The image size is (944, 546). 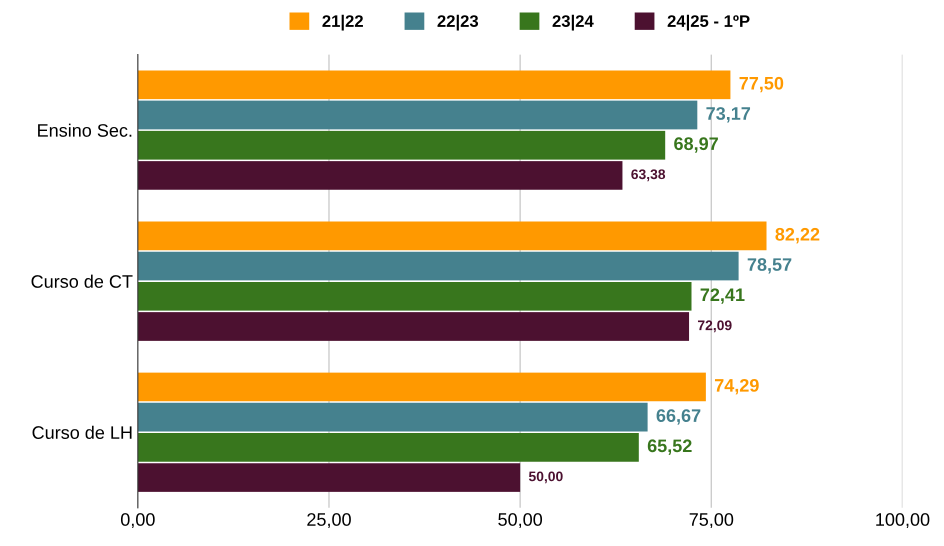 I want to click on data-label: 63,38, so click(x=648, y=175).